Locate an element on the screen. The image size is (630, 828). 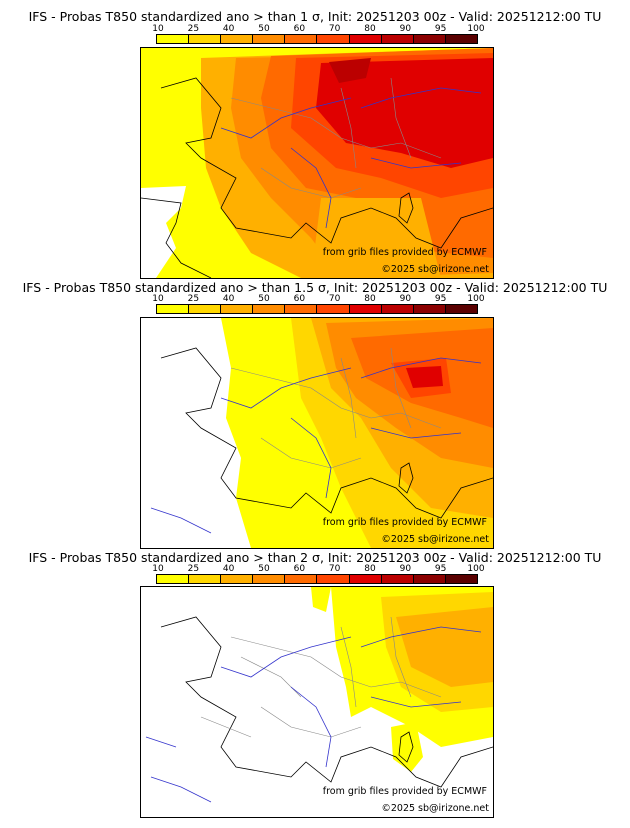
panel-1-colorbar is located at coordinates (317, 39).